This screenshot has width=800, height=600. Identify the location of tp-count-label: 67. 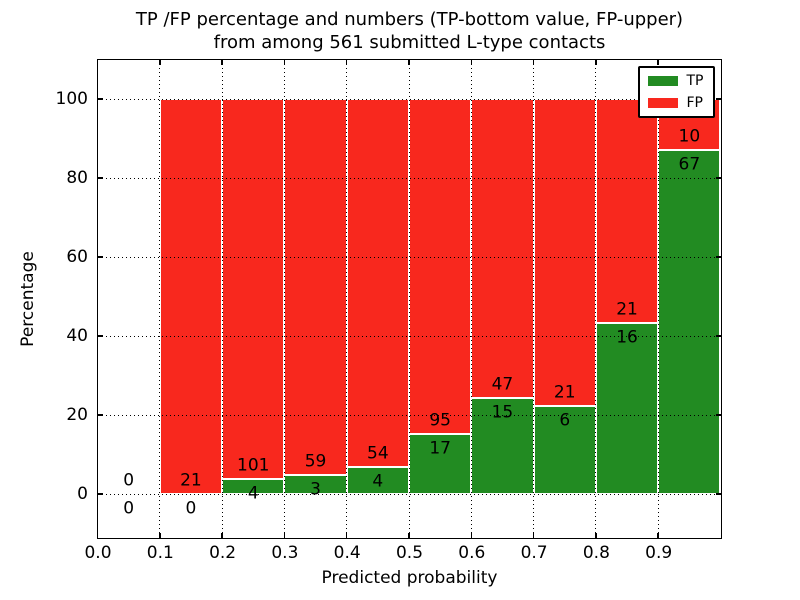
(689, 164).